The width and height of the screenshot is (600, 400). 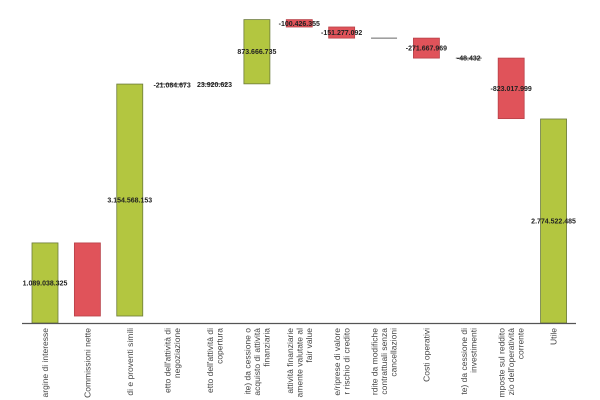 What do you see at coordinates (384, 361) in the screenshot?
I see `category-label: contrattuali senza` at bounding box center [384, 361].